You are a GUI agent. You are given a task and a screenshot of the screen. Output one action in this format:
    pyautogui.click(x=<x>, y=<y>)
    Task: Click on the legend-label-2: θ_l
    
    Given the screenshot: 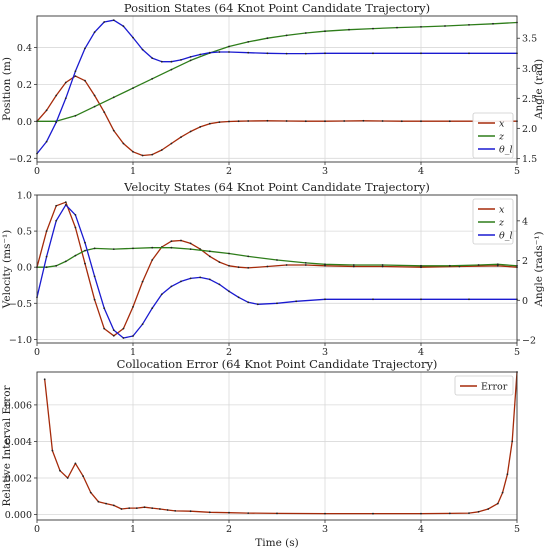 What is the action you would take?
    pyautogui.click(x=506, y=236)
    